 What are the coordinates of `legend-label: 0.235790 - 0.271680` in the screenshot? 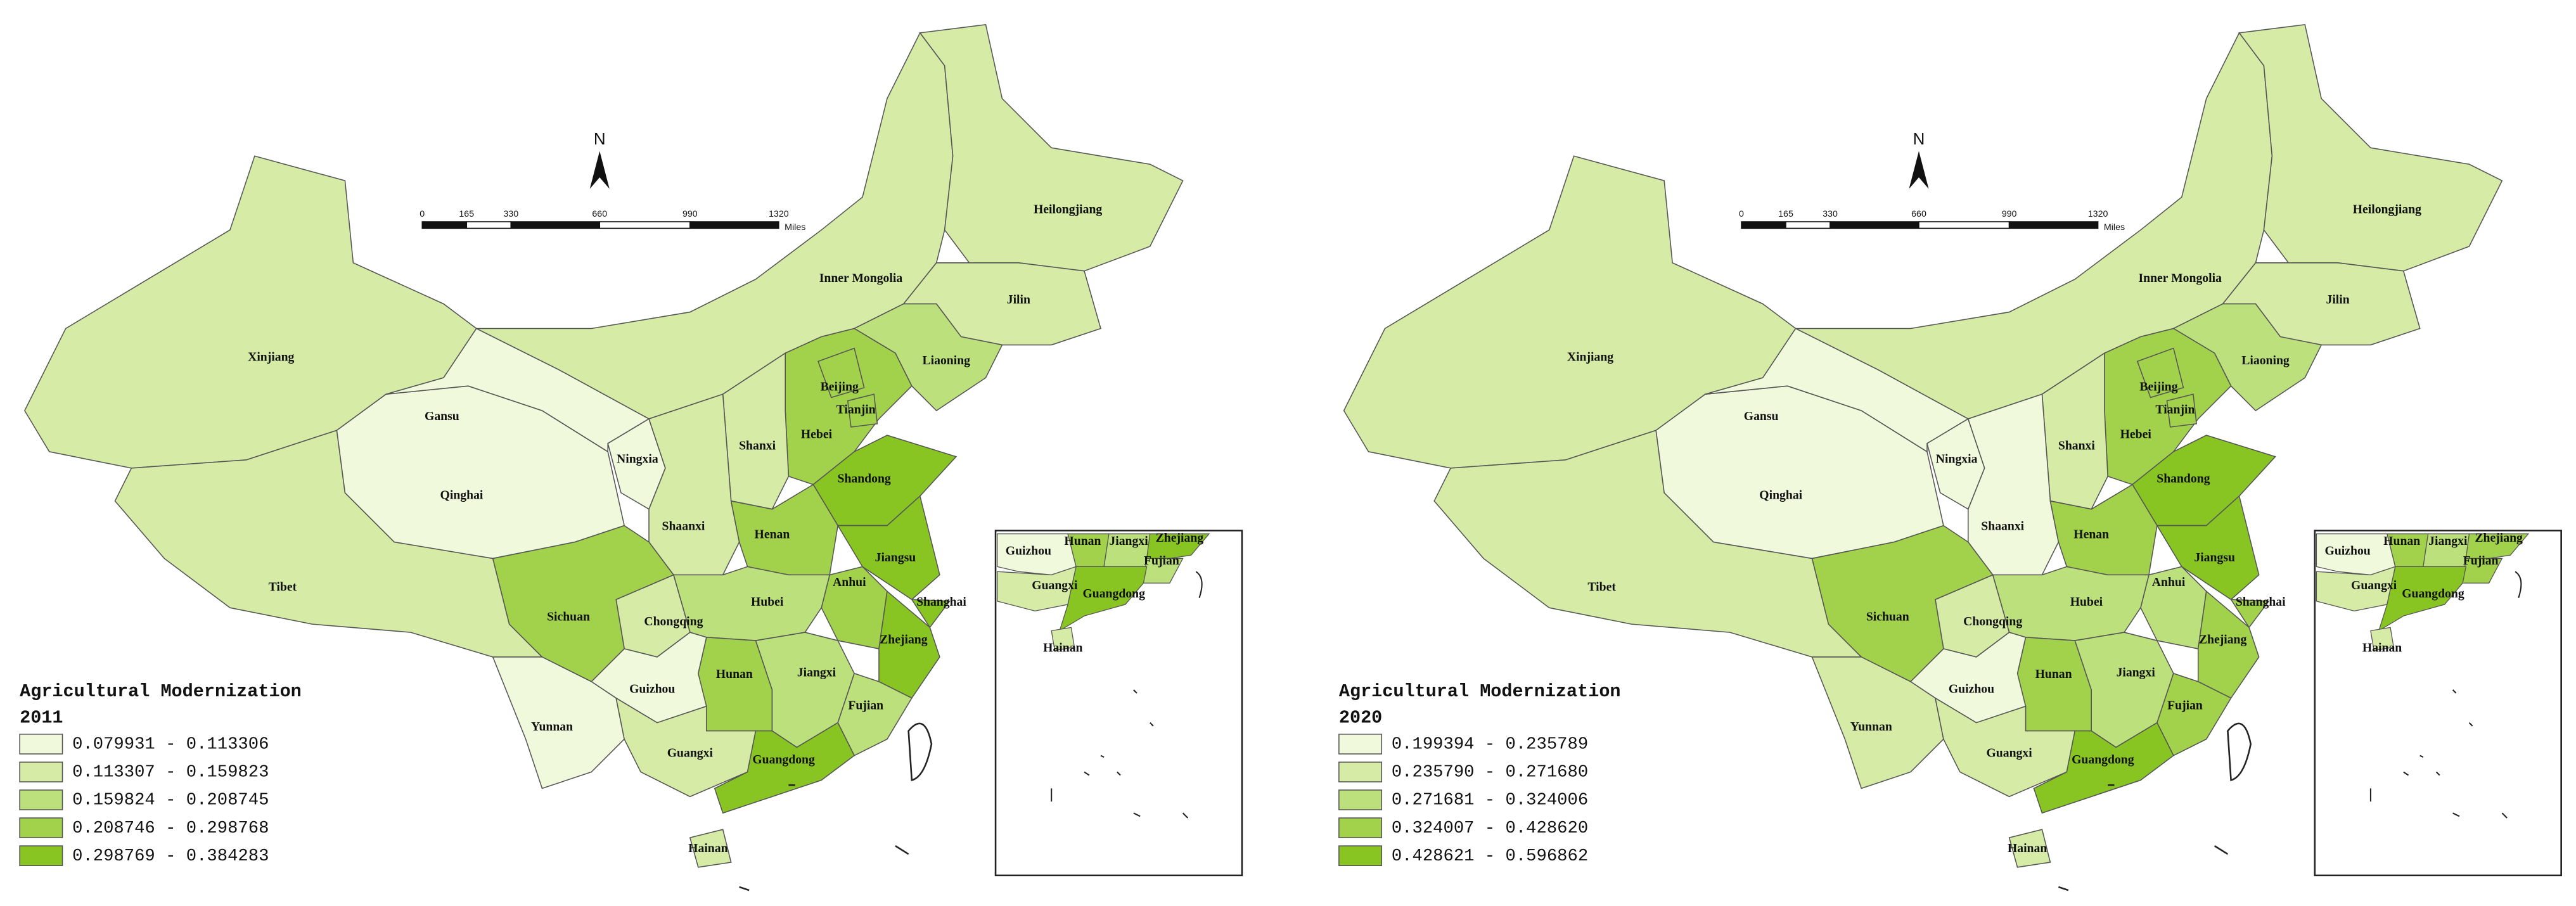 It's located at (1490, 772).